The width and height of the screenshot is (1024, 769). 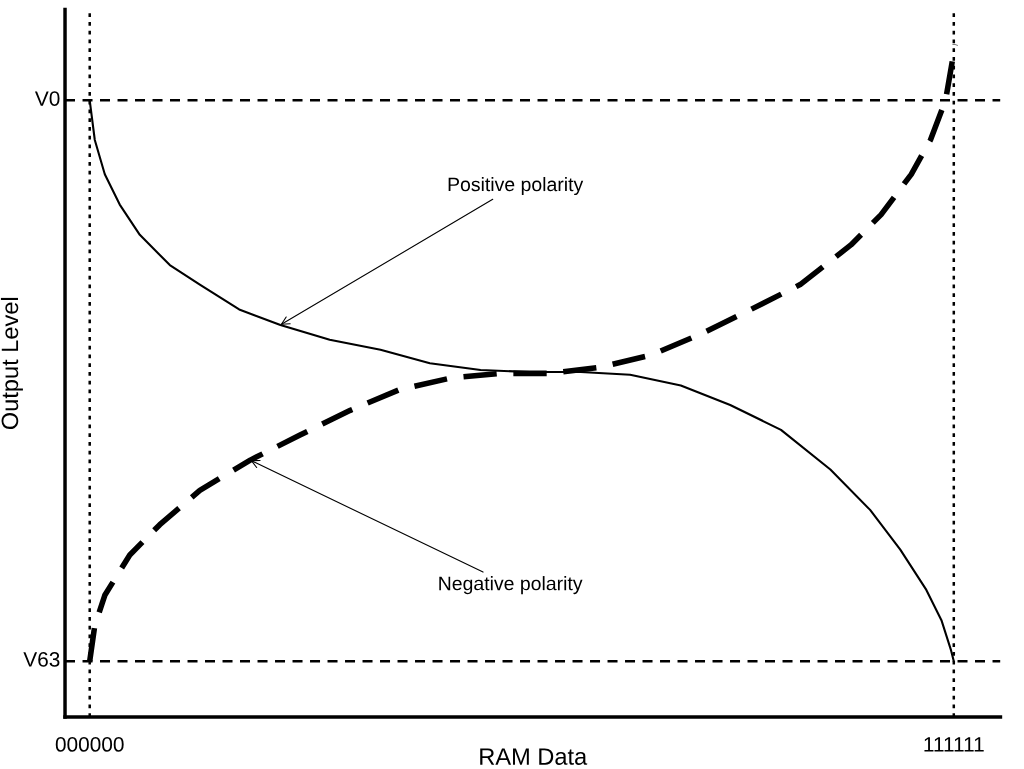 I want to click on annotation: Negative polarity, so click(x=511, y=585).